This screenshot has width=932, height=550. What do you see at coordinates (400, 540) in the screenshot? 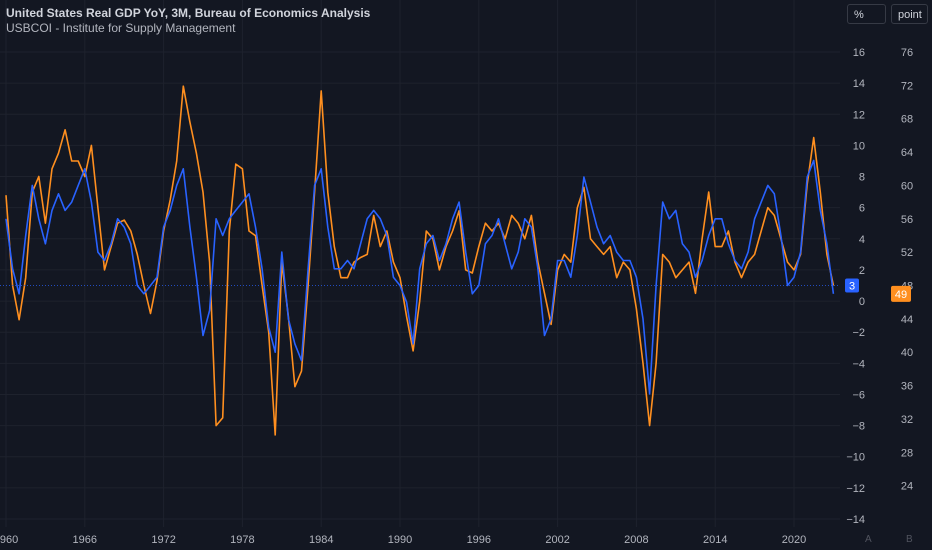
I see `x-axis-tick: 1990` at bounding box center [400, 540].